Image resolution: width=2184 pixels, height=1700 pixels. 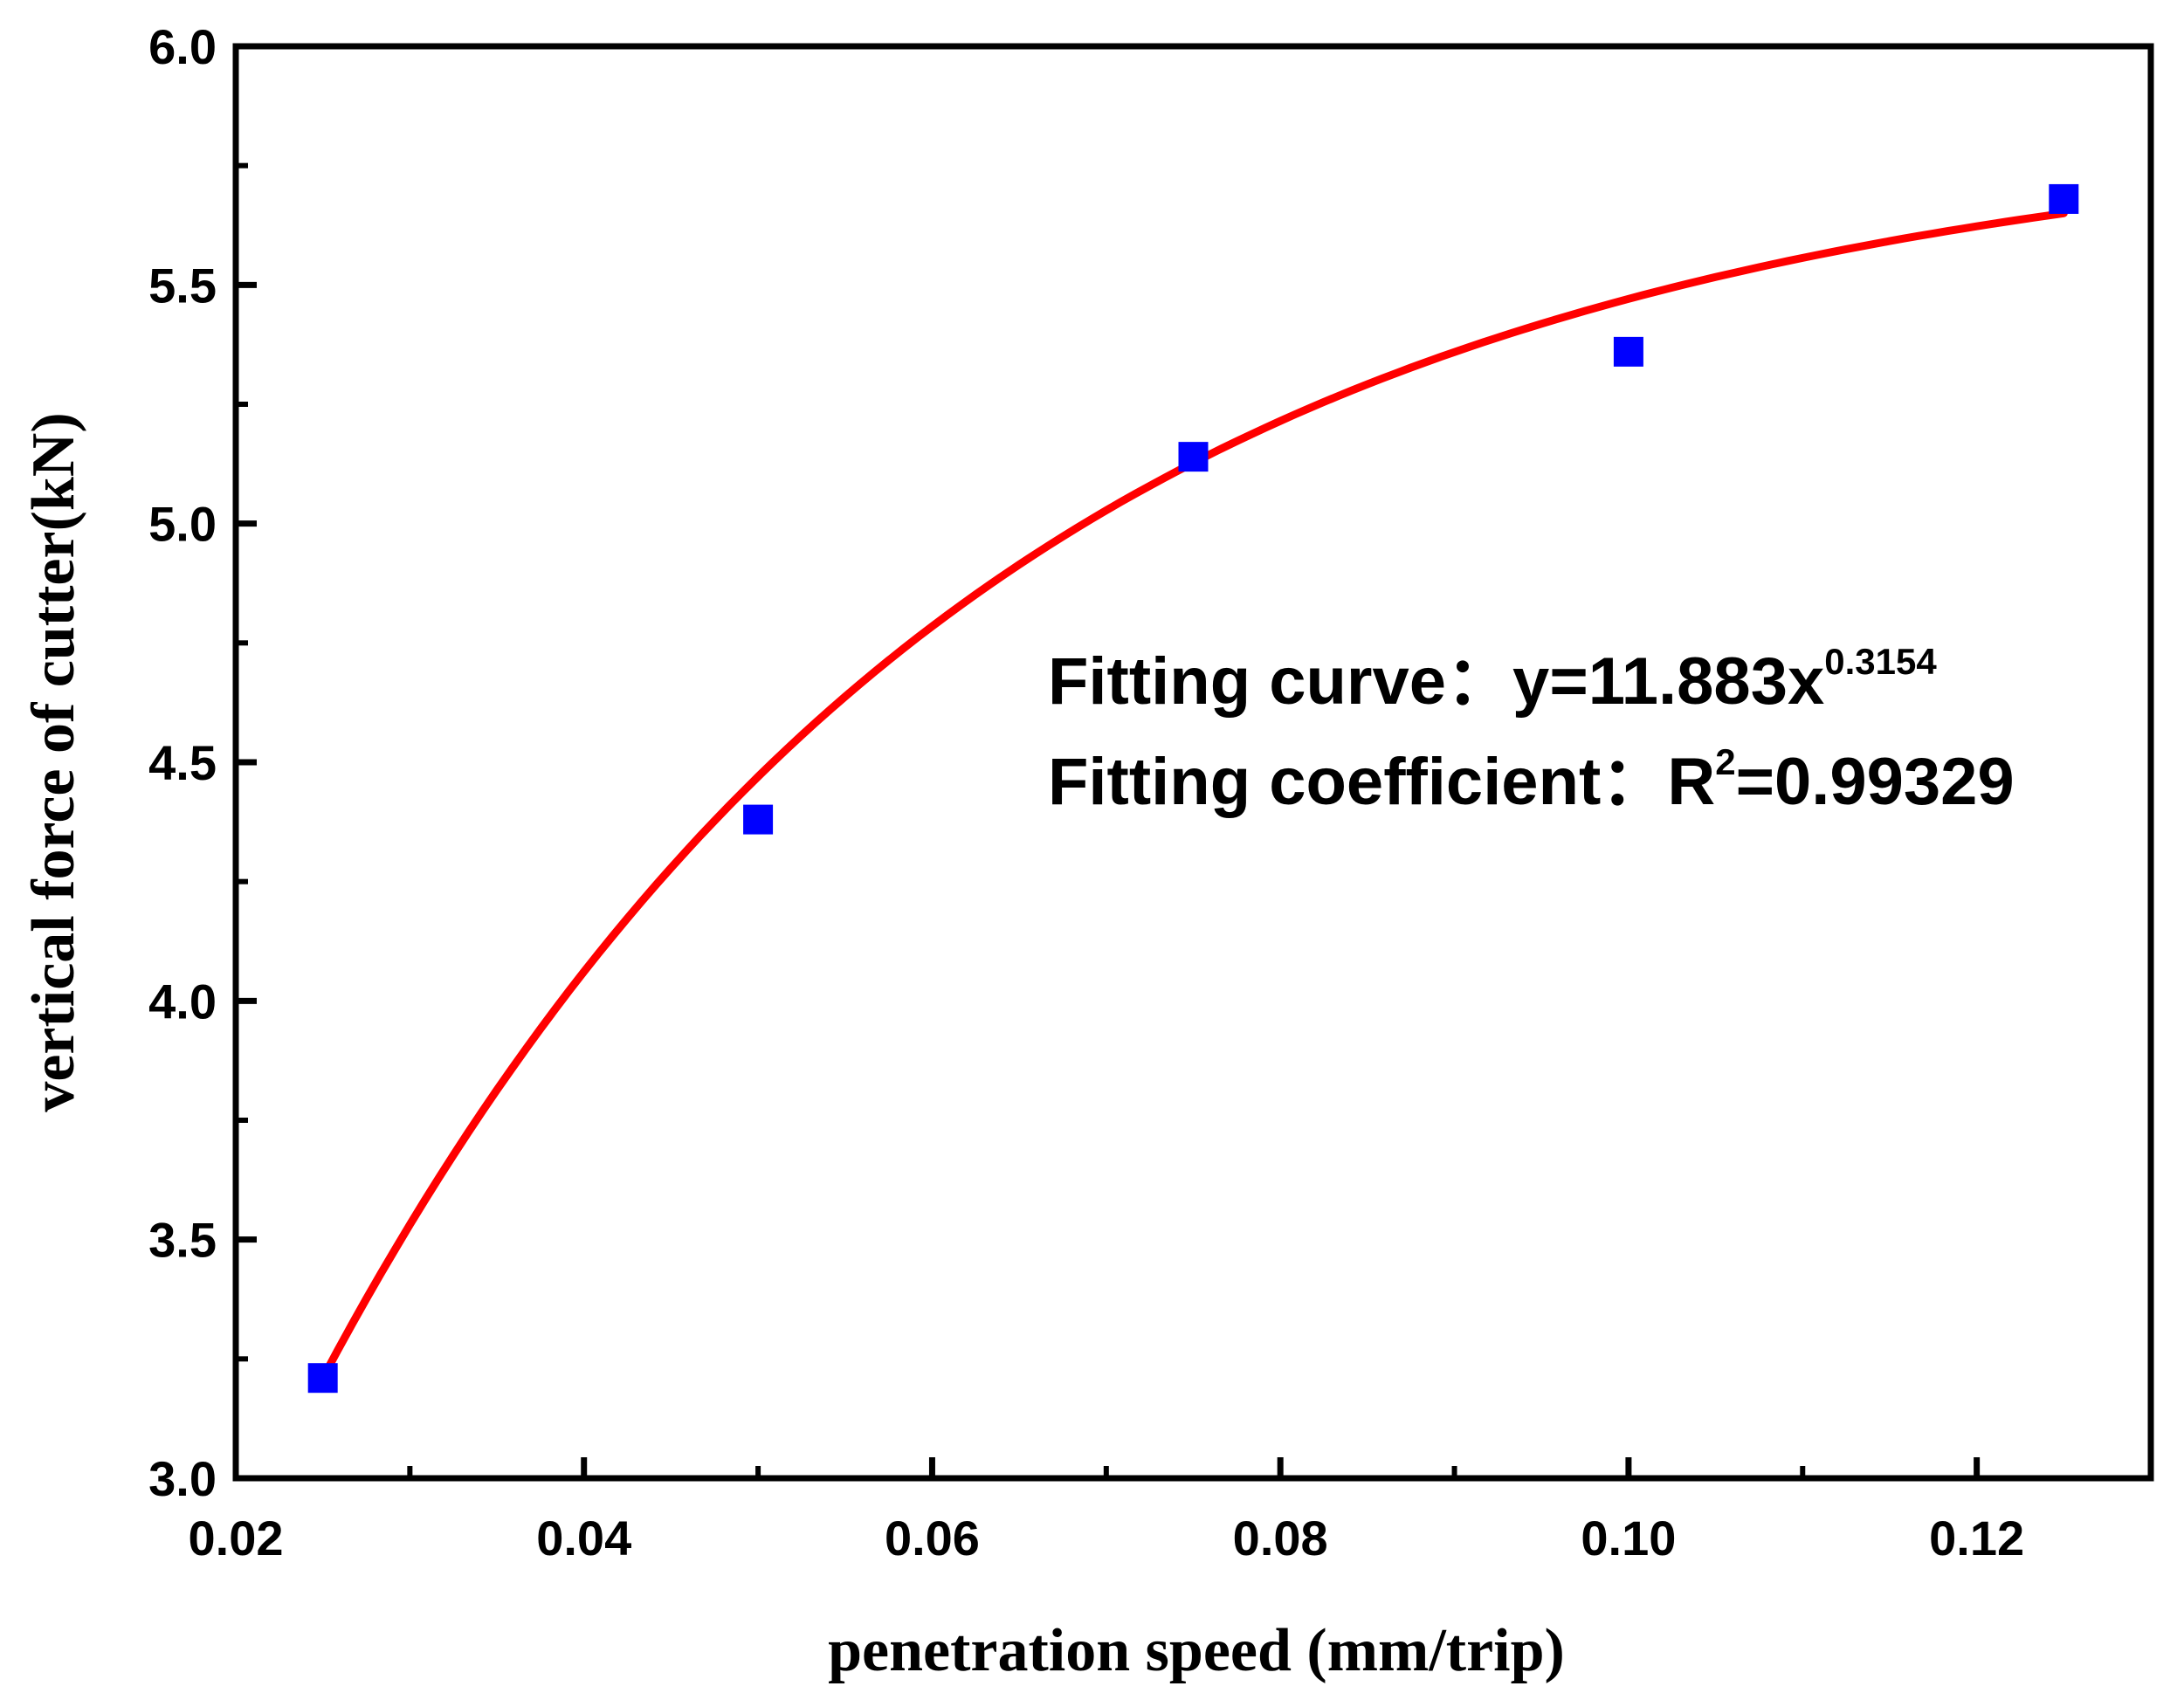 I want to click on x-tick-label: 0.06, so click(x=932, y=1538).